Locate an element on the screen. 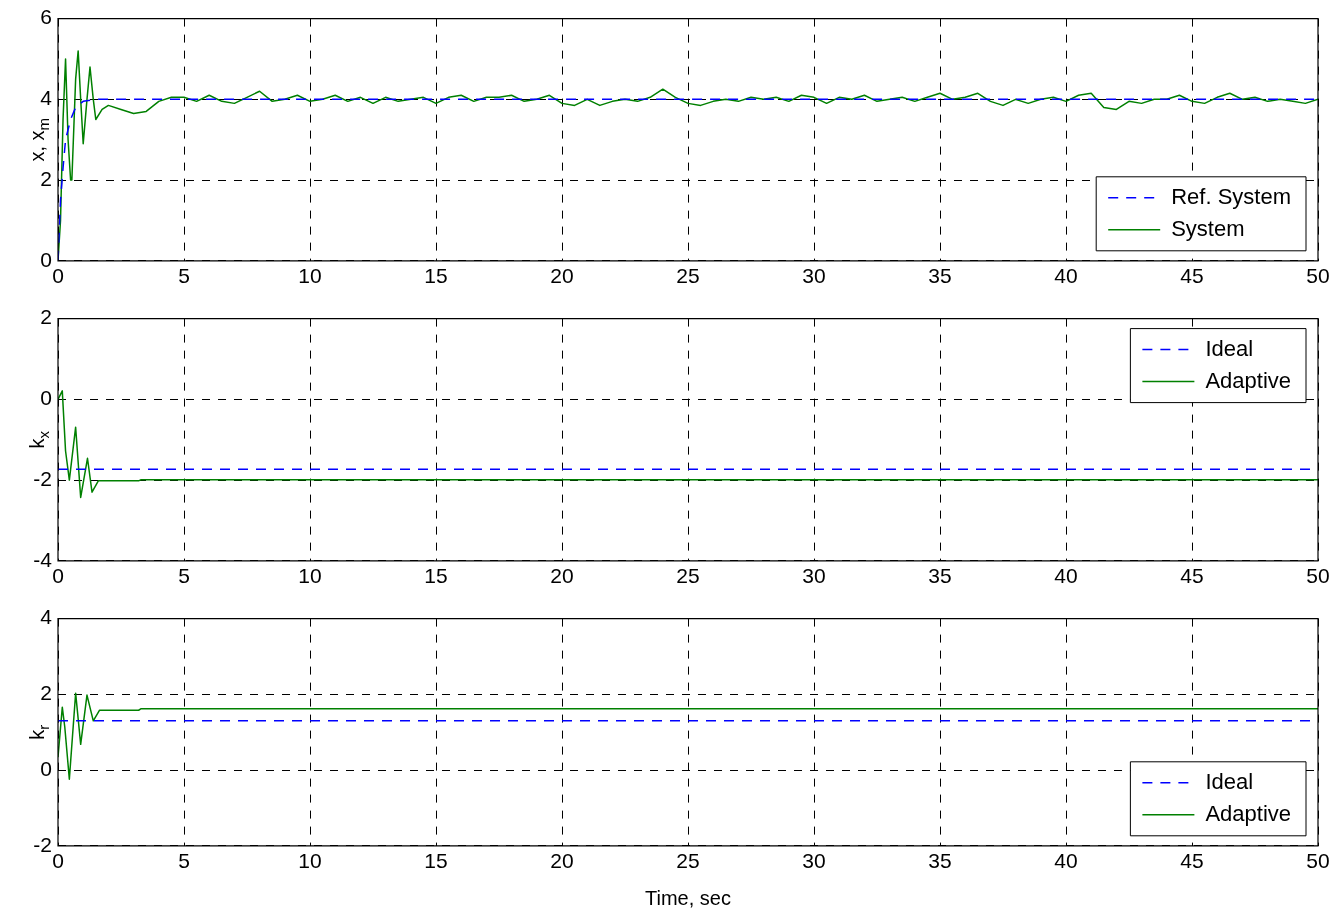  x-axis-title: Time, sec is located at coordinates (688, 897).